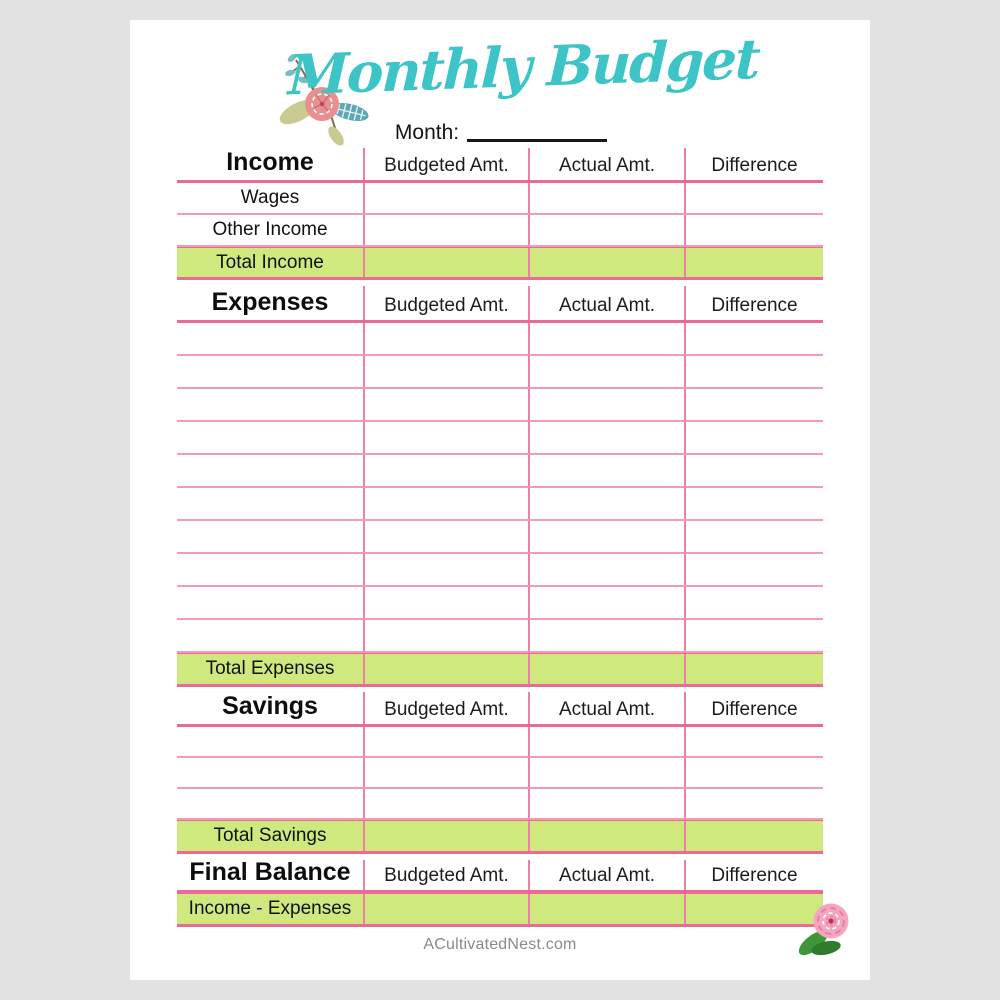  I want to click on row-label-wages: Wages, so click(270, 197).